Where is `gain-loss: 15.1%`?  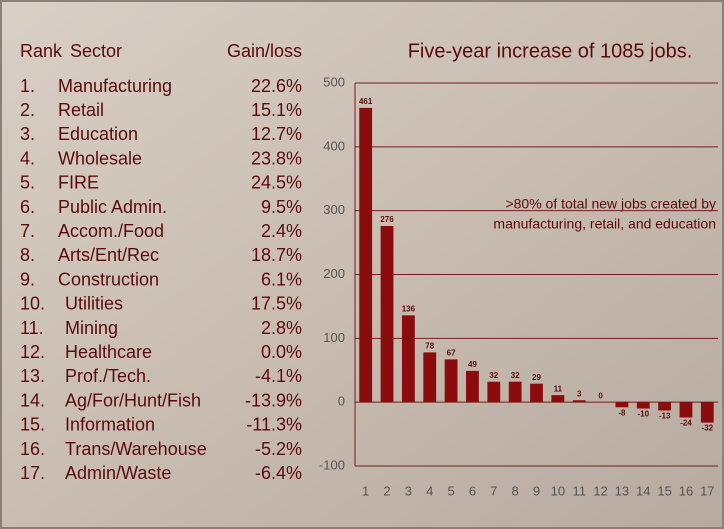
gain-loss: 15.1% is located at coordinates (276, 110).